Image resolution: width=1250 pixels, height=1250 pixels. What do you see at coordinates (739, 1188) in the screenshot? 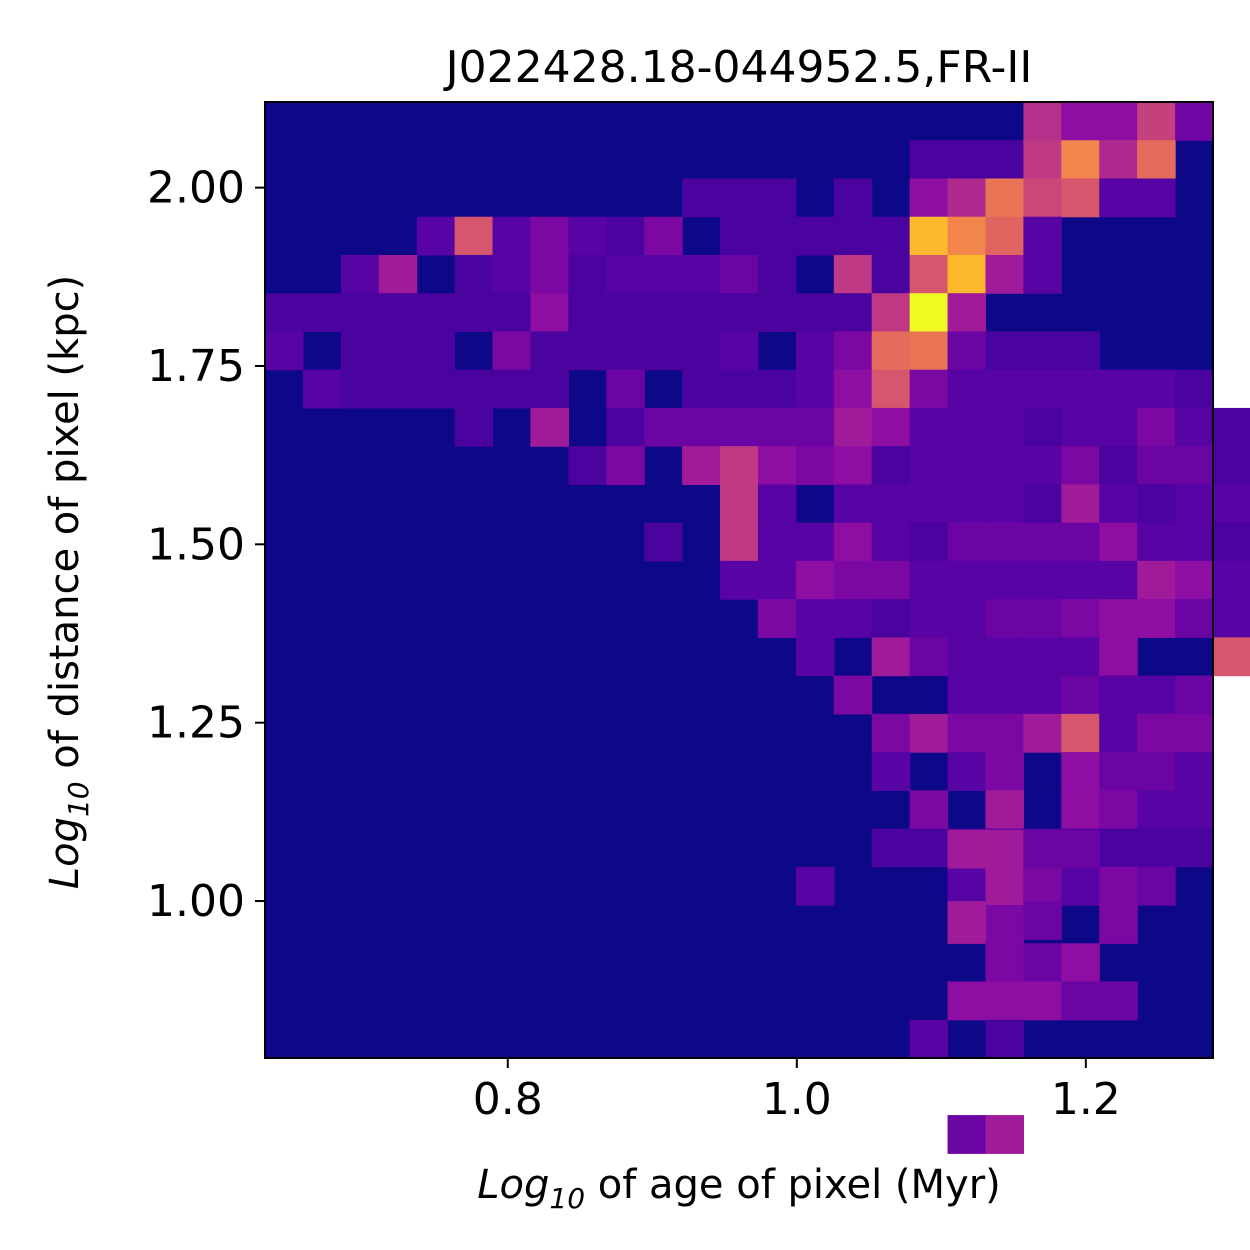
I see `x-axis-label: Log10 of age of pixel (Myr)` at bounding box center [739, 1188].